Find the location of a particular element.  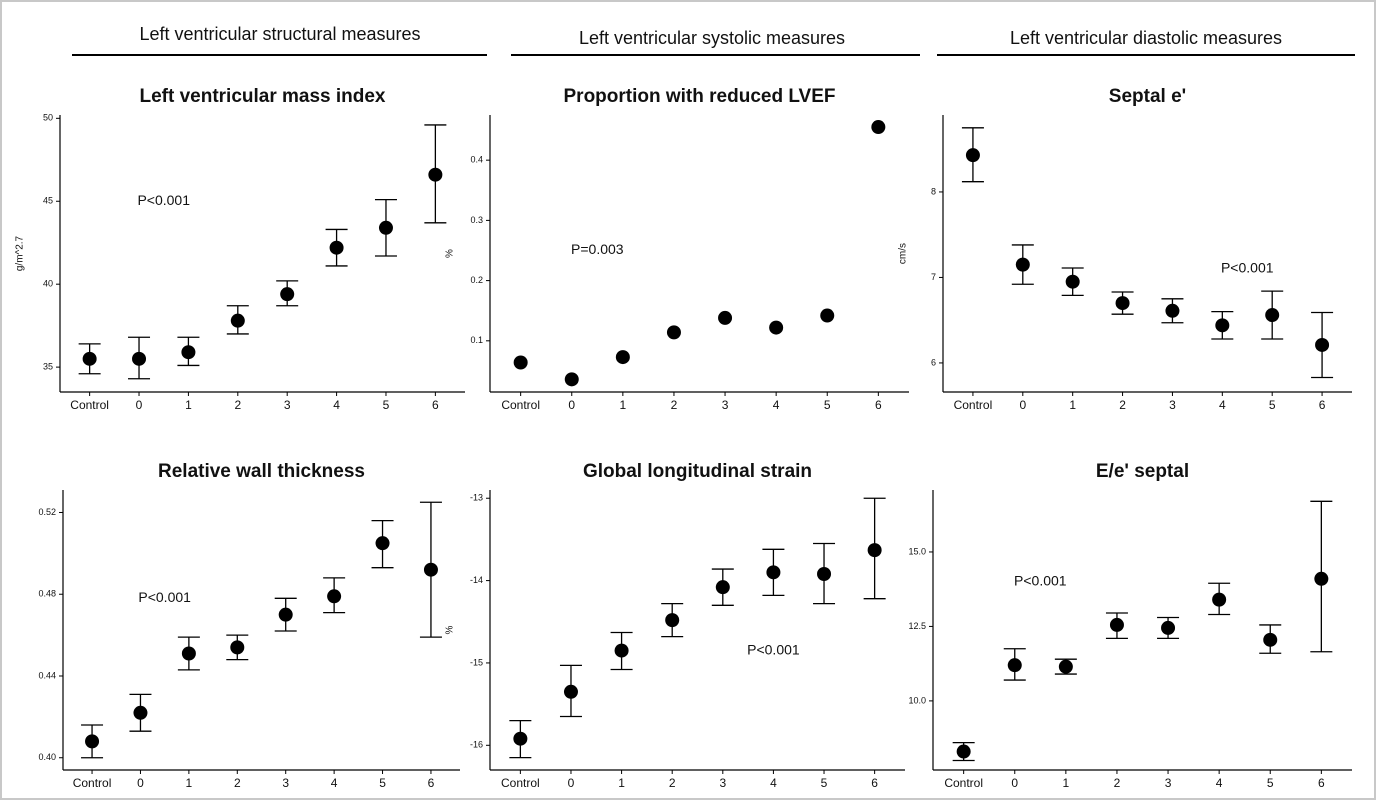

y-tick-label: 0.2 is located at coordinates (476, 280).